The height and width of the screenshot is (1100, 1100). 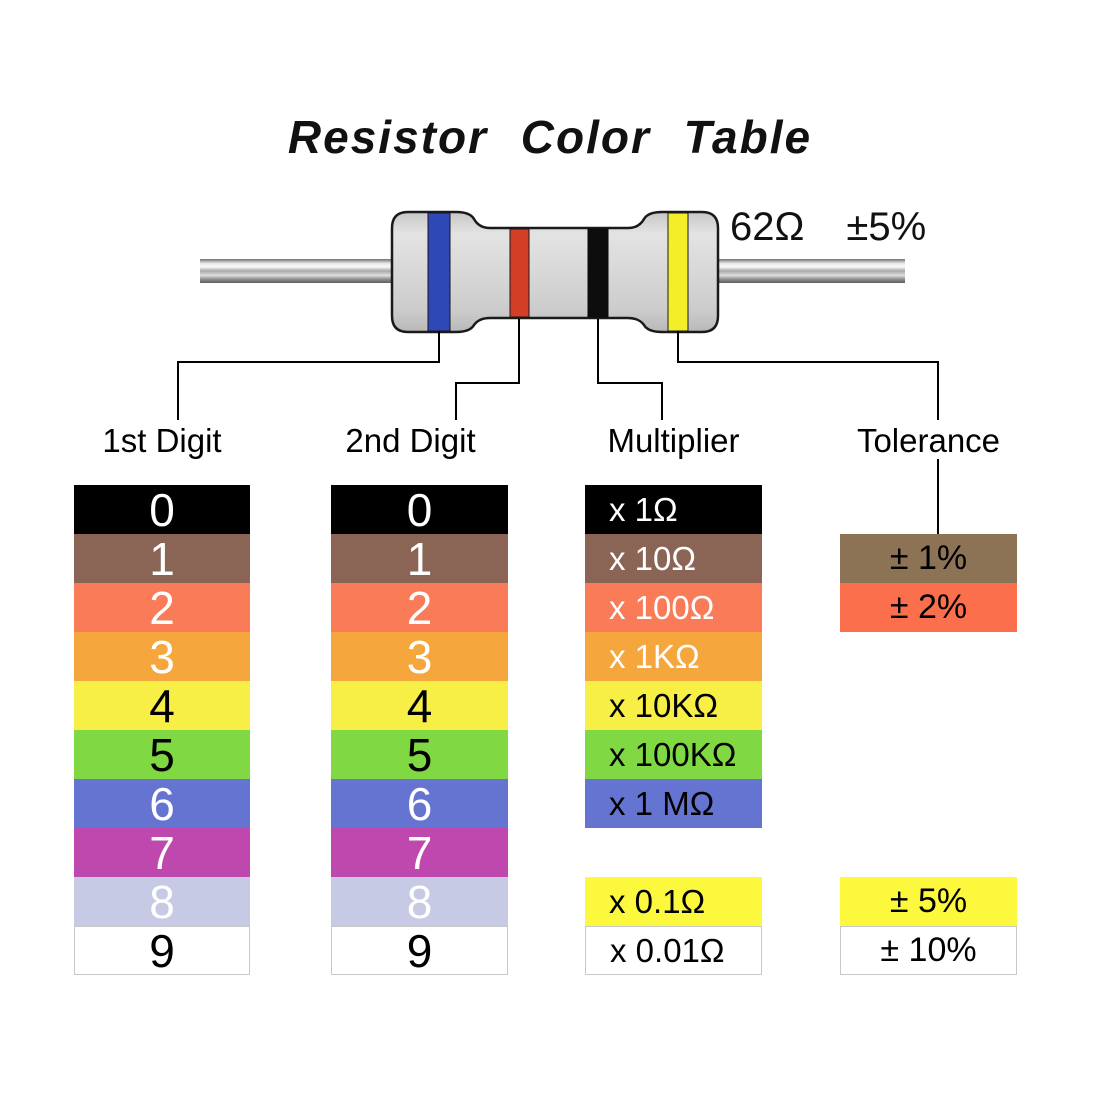 What do you see at coordinates (654, 656) in the screenshot?
I see `row-label: x 1KΩ` at bounding box center [654, 656].